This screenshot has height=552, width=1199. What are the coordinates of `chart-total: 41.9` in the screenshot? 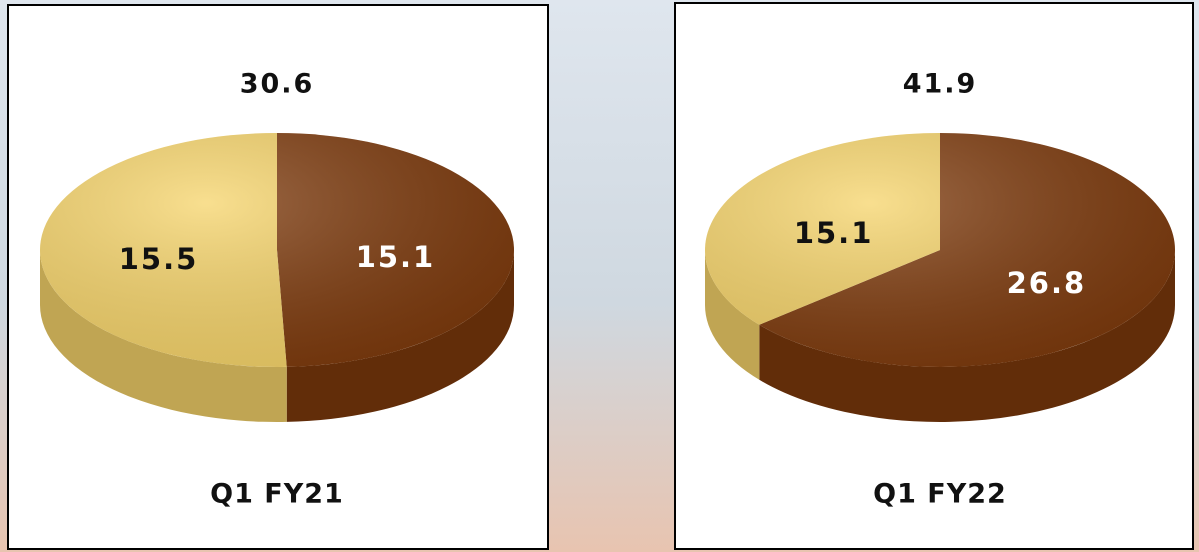 It's located at (940, 84).